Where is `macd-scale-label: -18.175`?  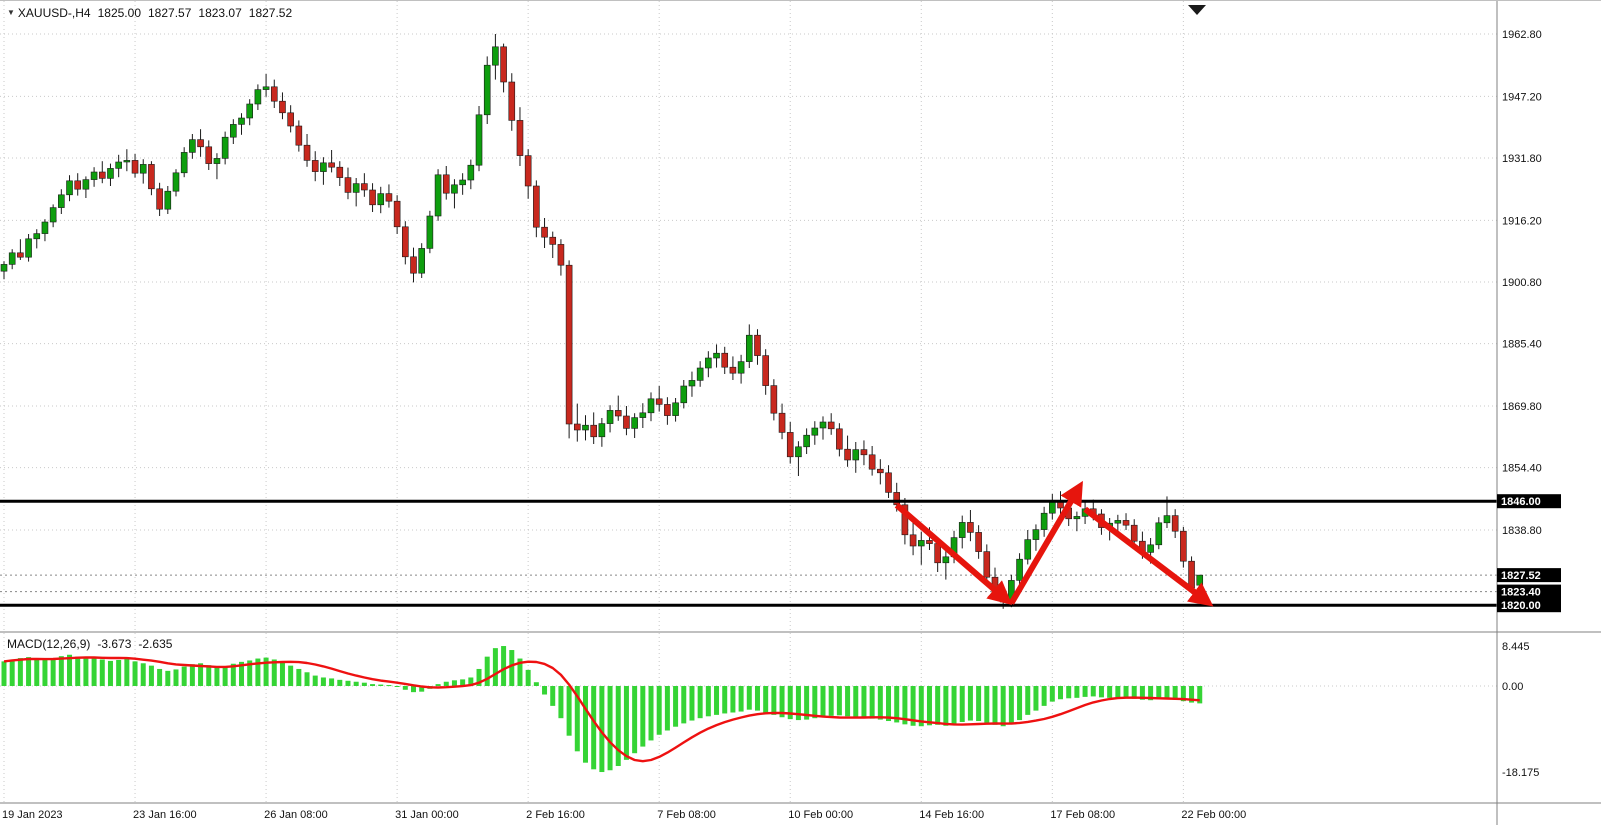
macd-scale-label: -18.175 is located at coordinates (1520, 773).